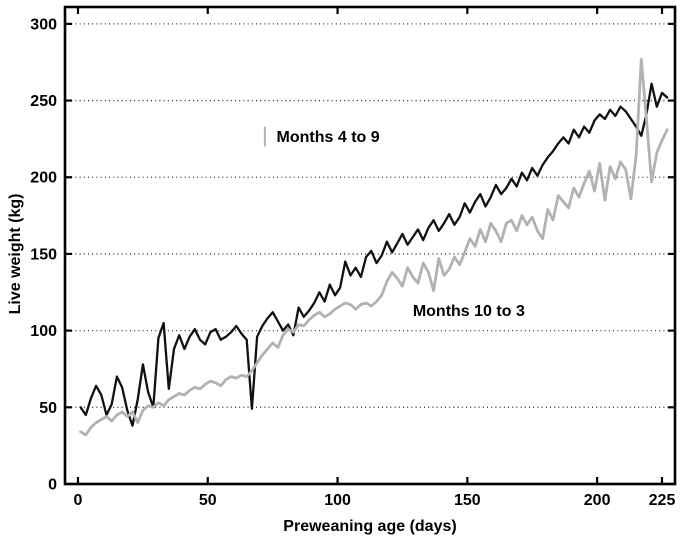 This screenshot has height=557, width=695. I want to click on y-axis-label: Live weight (kg), so click(15, 253).